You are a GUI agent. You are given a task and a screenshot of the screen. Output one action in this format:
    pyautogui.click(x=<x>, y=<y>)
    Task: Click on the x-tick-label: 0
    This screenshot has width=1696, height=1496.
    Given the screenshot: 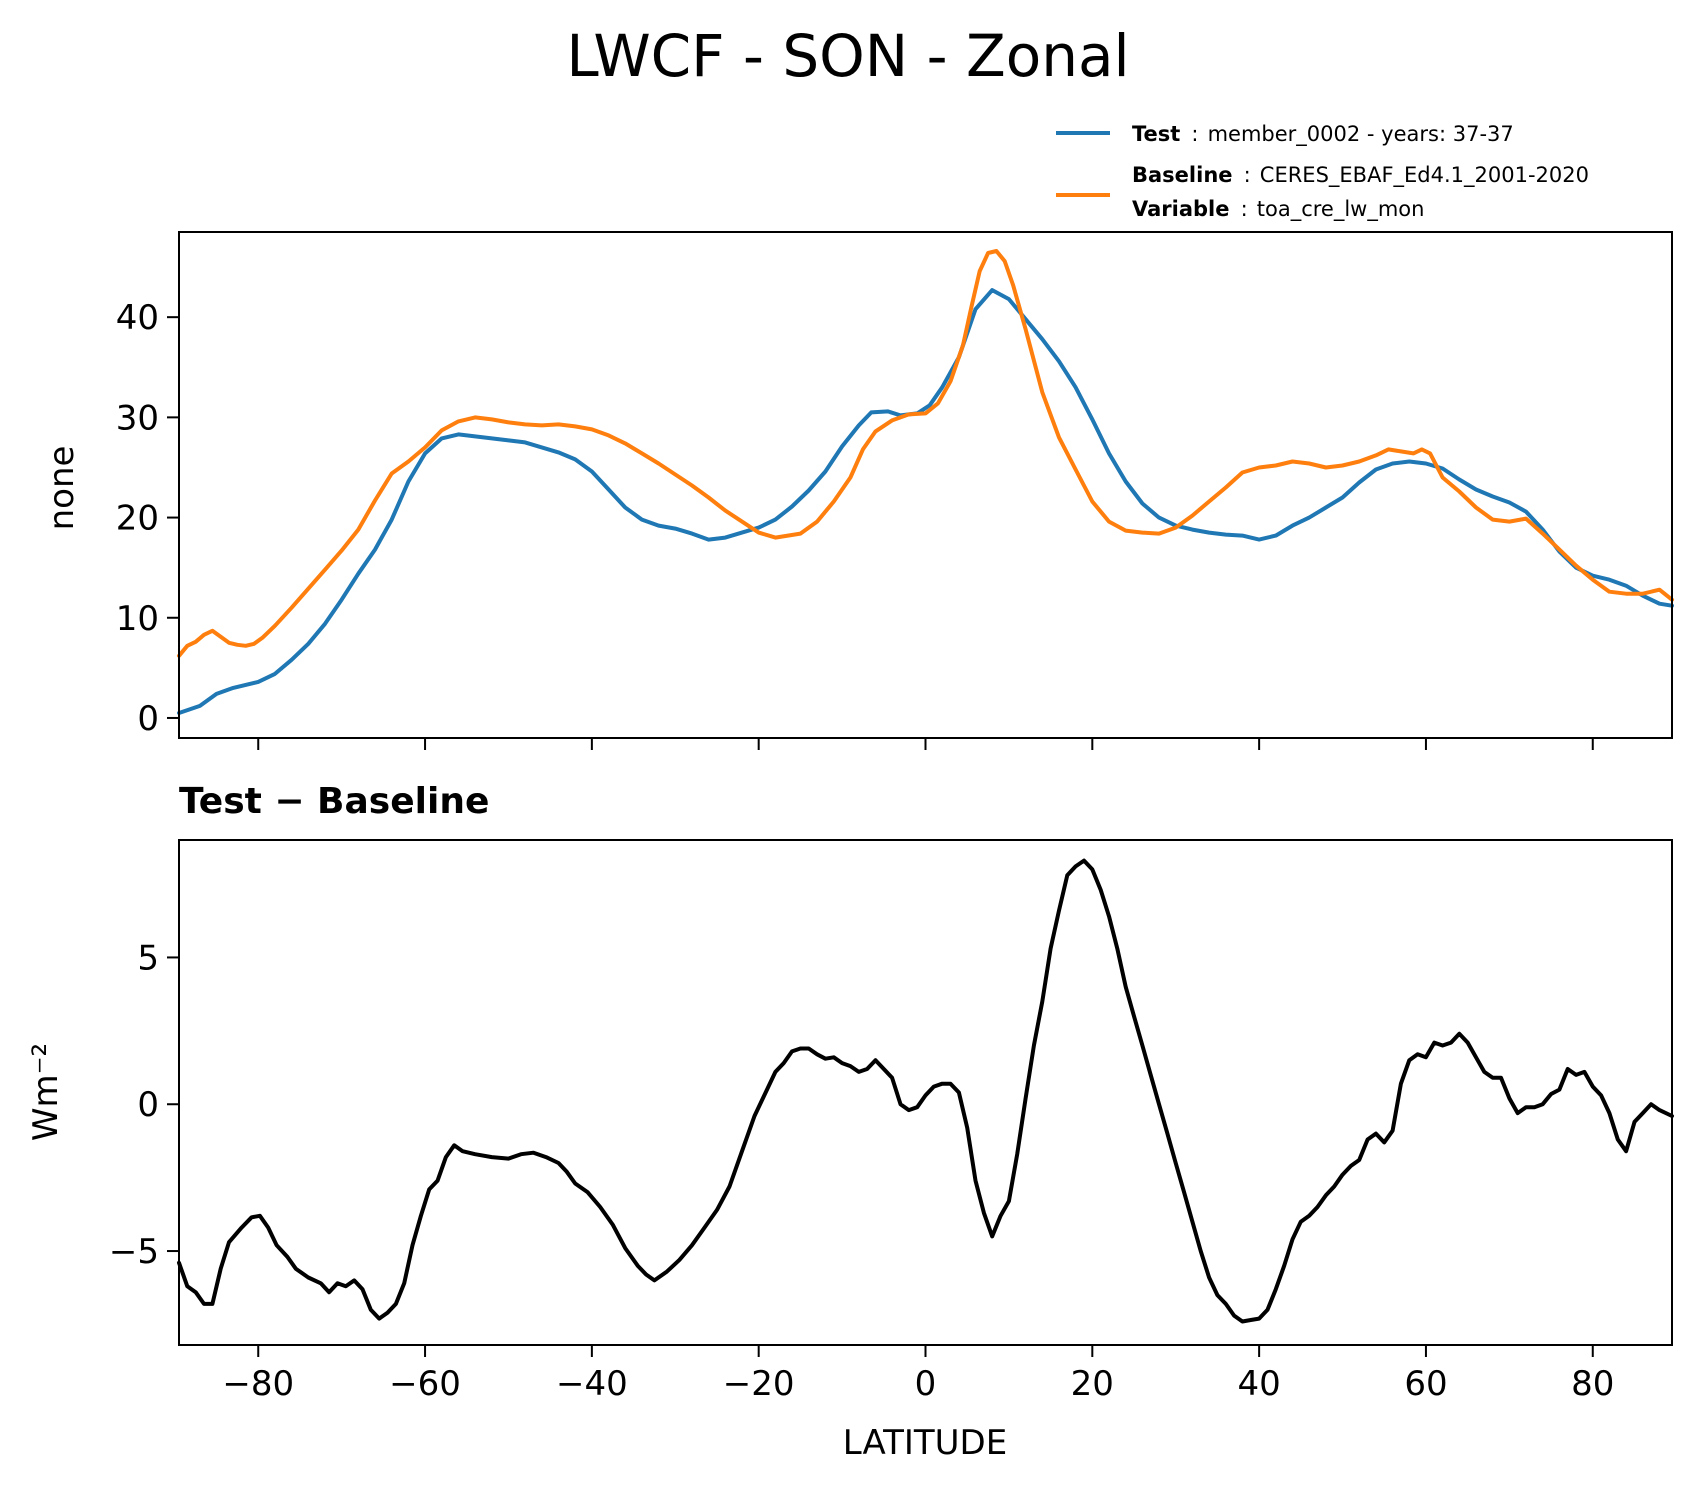 What is the action you would take?
    pyautogui.click(x=926, y=1384)
    